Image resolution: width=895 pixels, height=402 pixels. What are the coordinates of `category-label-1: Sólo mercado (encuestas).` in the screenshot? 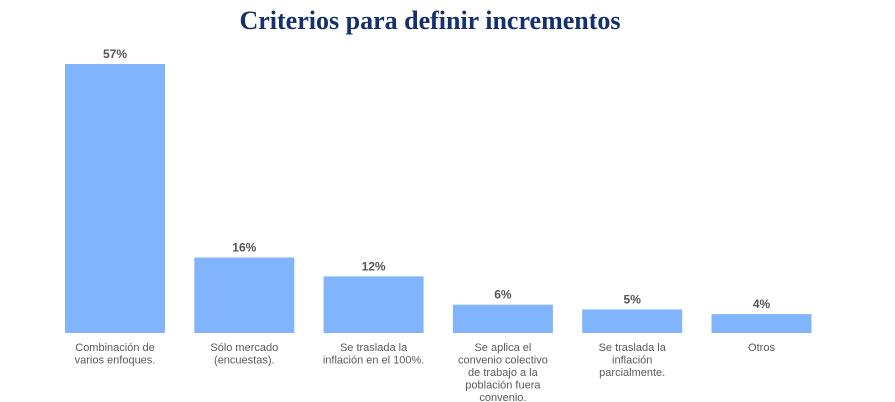 It's located at (244, 354).